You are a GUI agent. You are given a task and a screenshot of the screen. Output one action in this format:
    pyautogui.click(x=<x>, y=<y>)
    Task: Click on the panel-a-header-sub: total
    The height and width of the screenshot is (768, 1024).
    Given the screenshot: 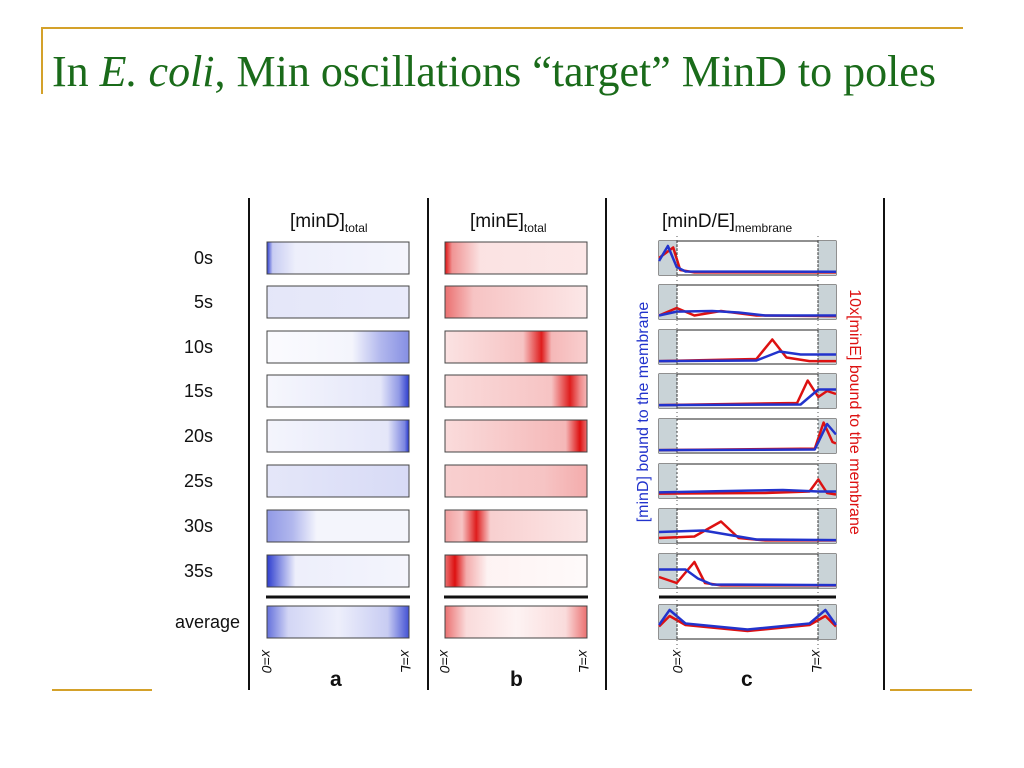 What is the action you would take?
    pyautogui.click(x=356, y=228)
    